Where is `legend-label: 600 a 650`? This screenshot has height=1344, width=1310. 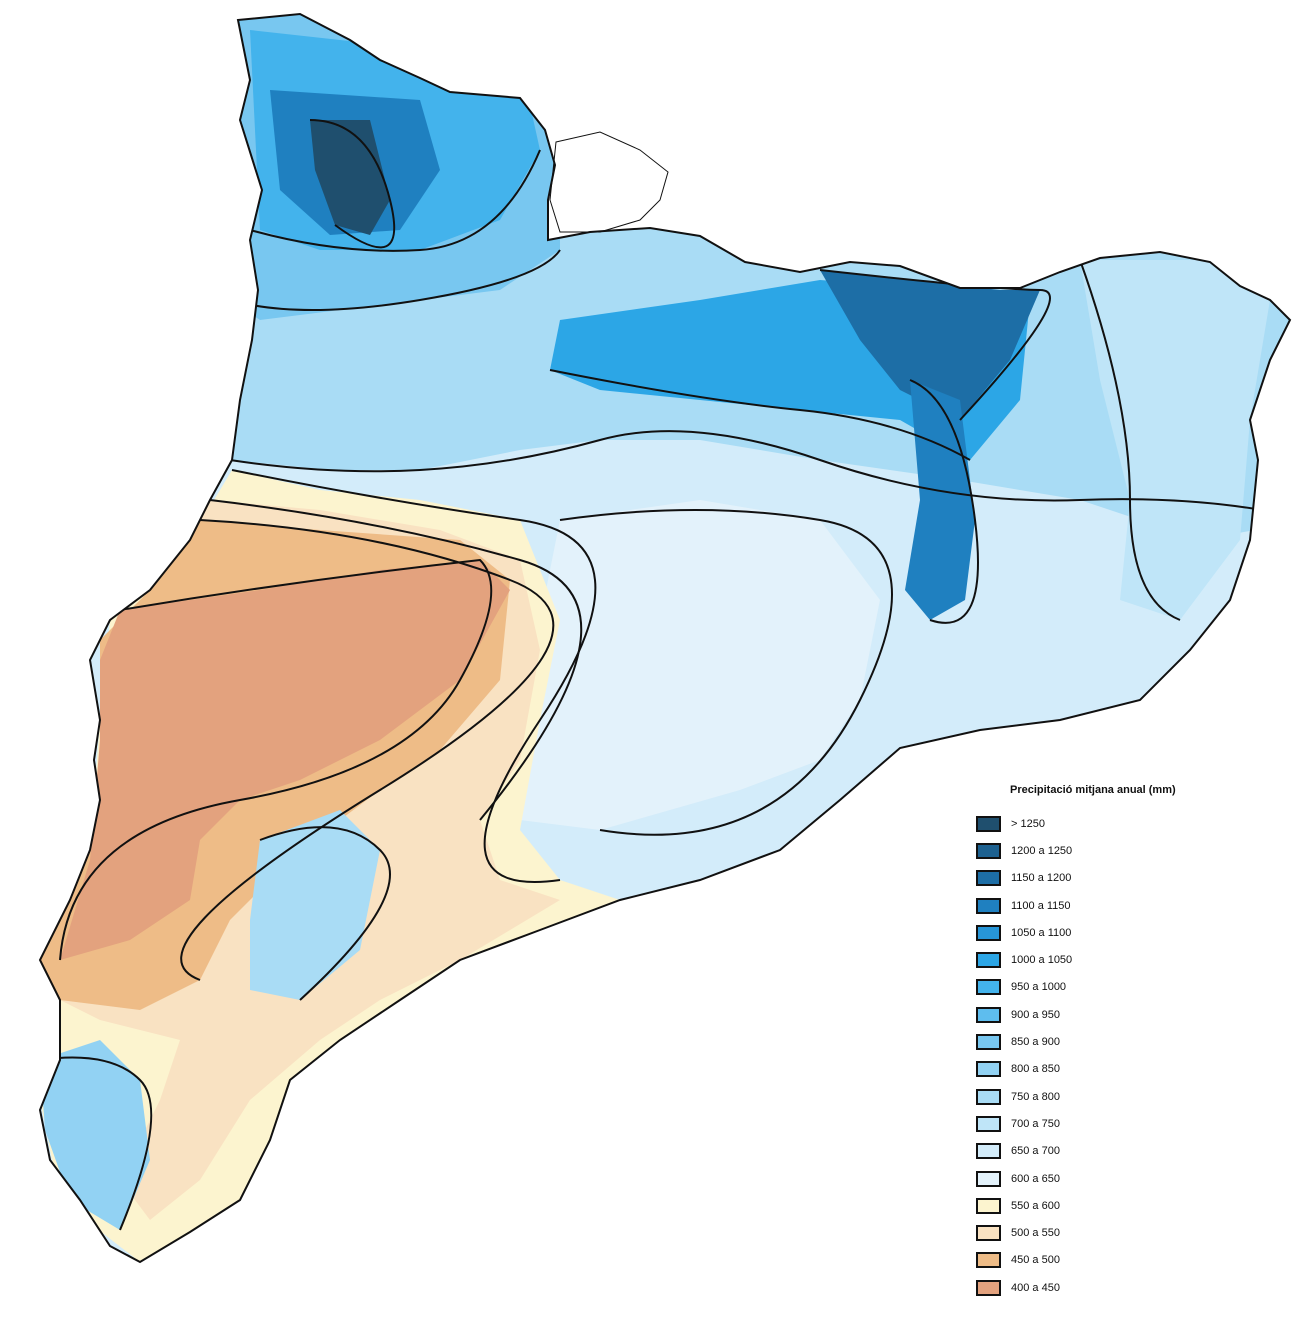 legend-label: 600 a 650 is located at coordinates (1035, 1178).